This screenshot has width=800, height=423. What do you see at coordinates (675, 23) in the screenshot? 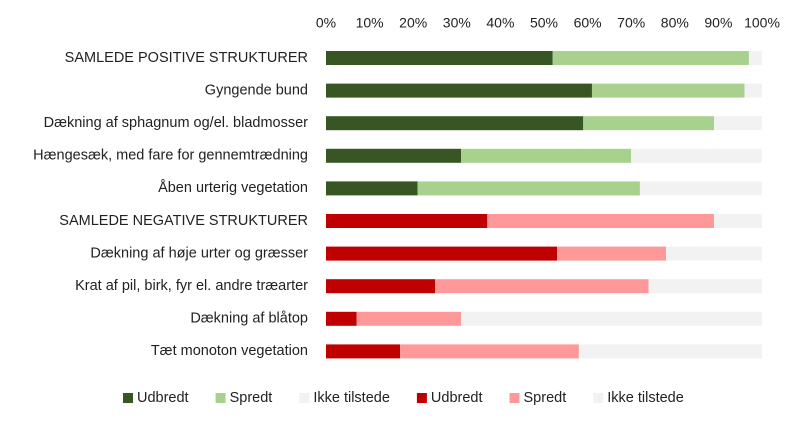
I see `x-tick-label: 80%` at bounding box center [675, 23].